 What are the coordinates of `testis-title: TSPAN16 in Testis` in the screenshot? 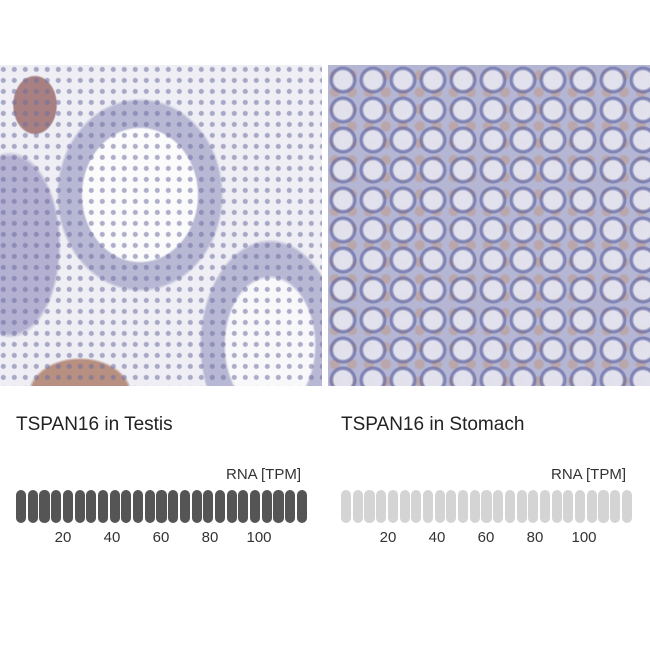 It's located at (94, 424).